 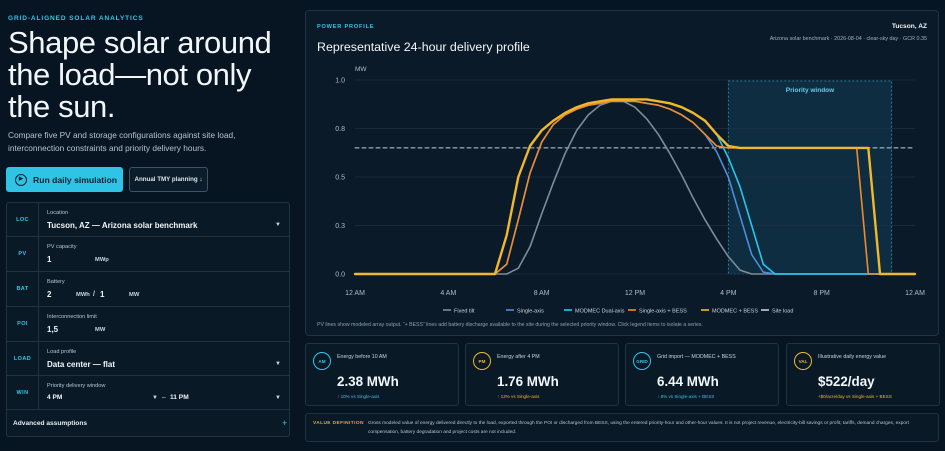 What do you see at coordinates (23, 358) in the screenshot?
I see `load-tag: LOAD` at bounding box center [23, 358].